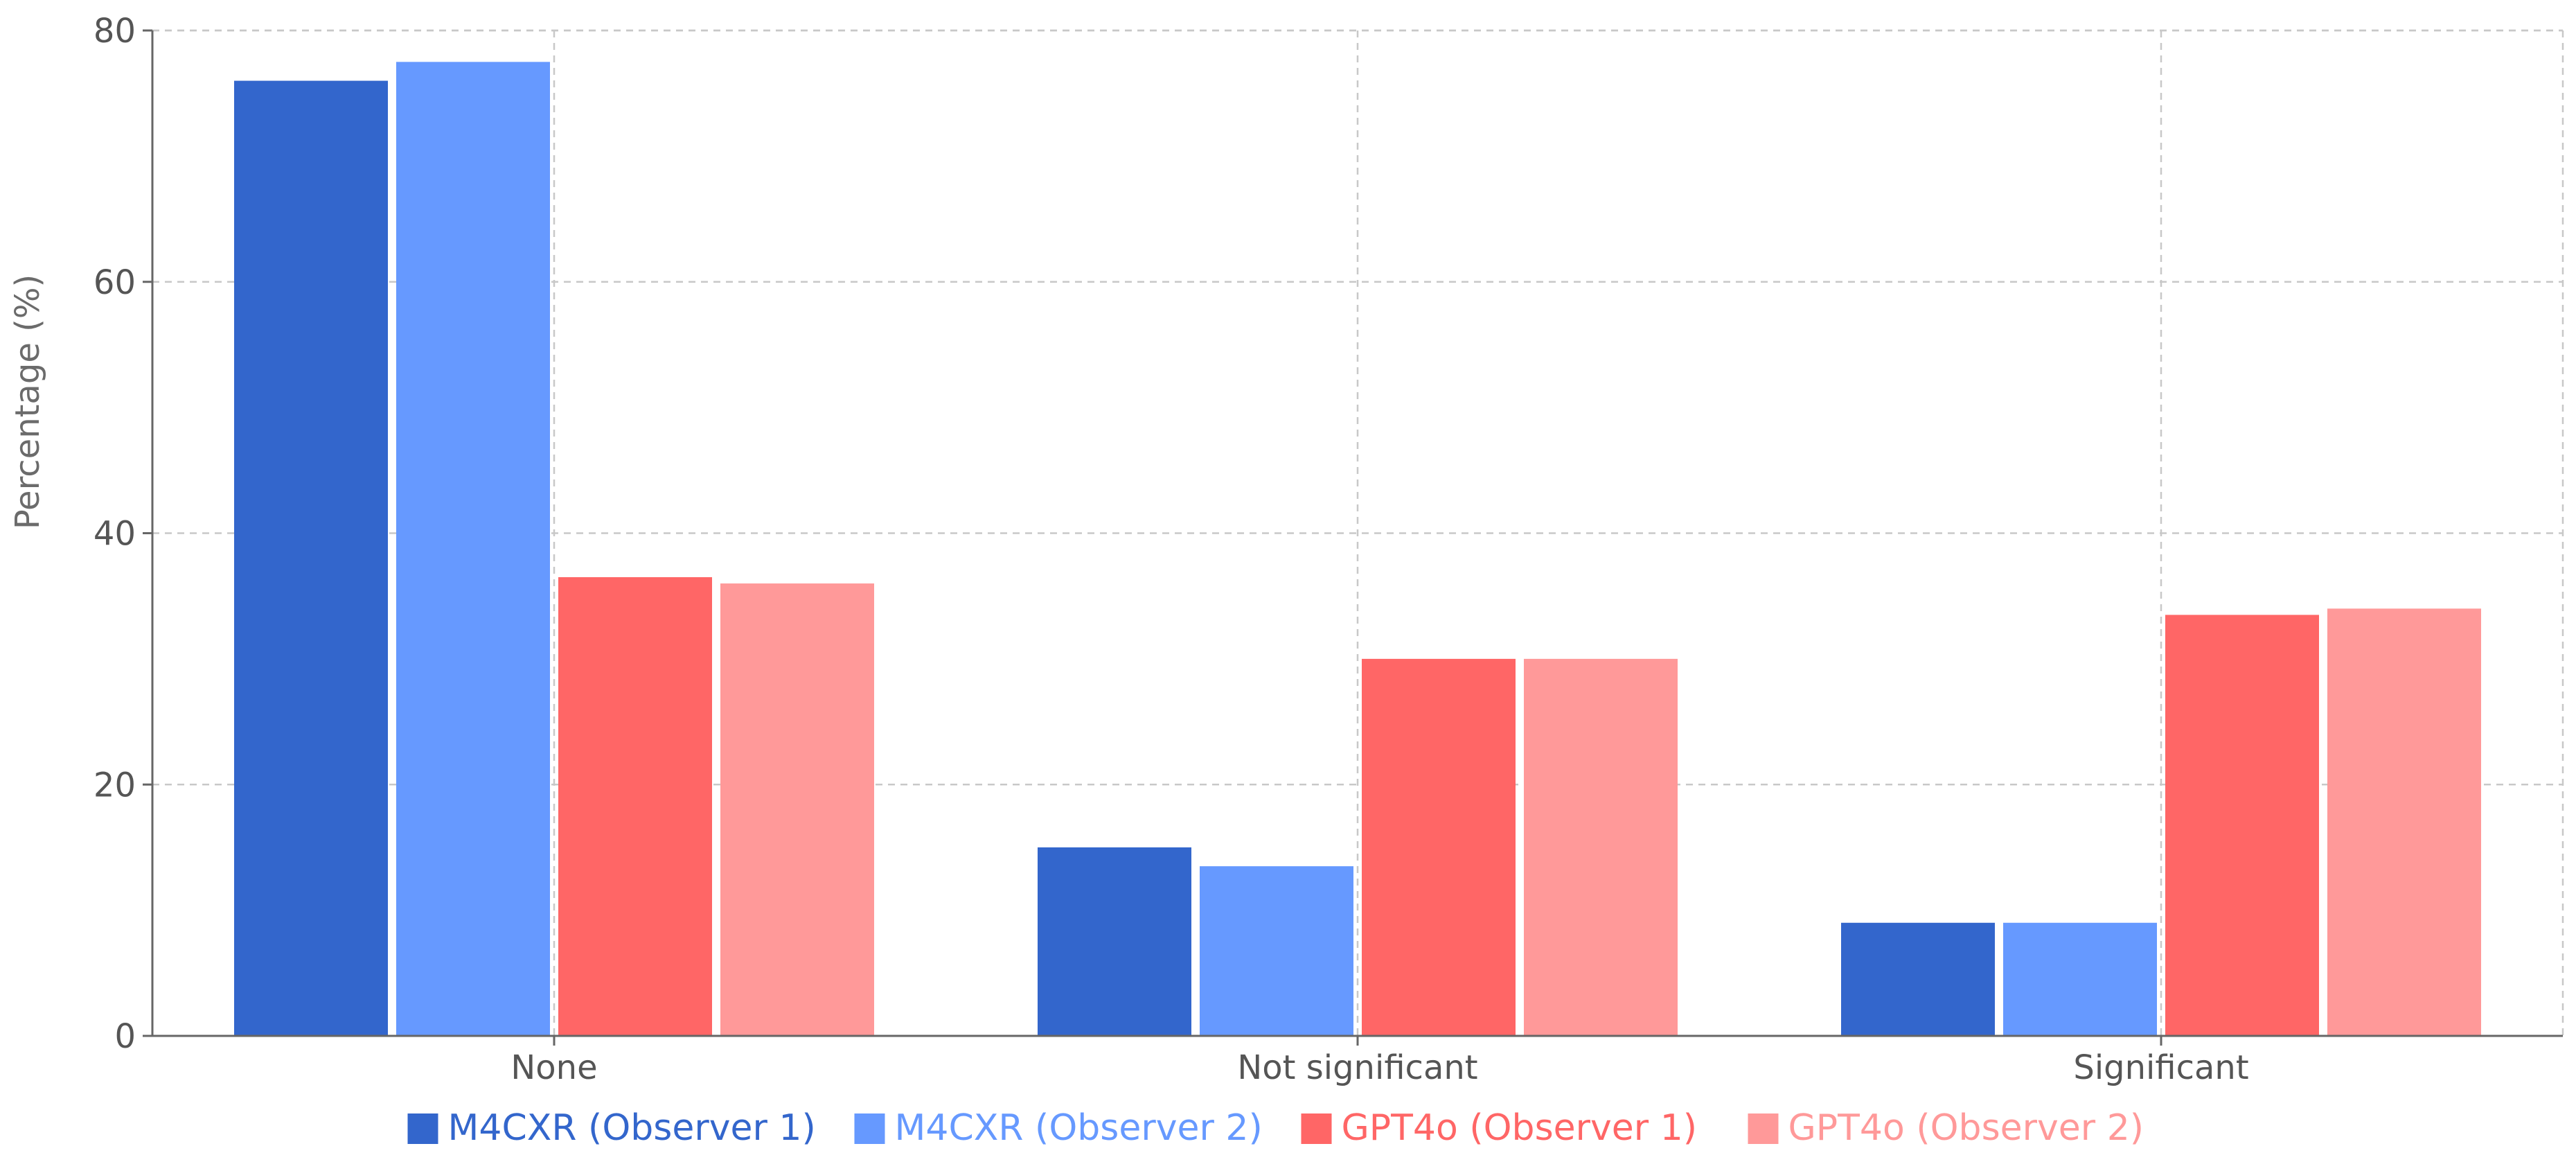 The height and width of the screenshot is (1171, 2576). Describe the element at coordinates (1966, 1128) in the screenshot. I see `legend-label: GPT4o (Observer 2)` at that location.